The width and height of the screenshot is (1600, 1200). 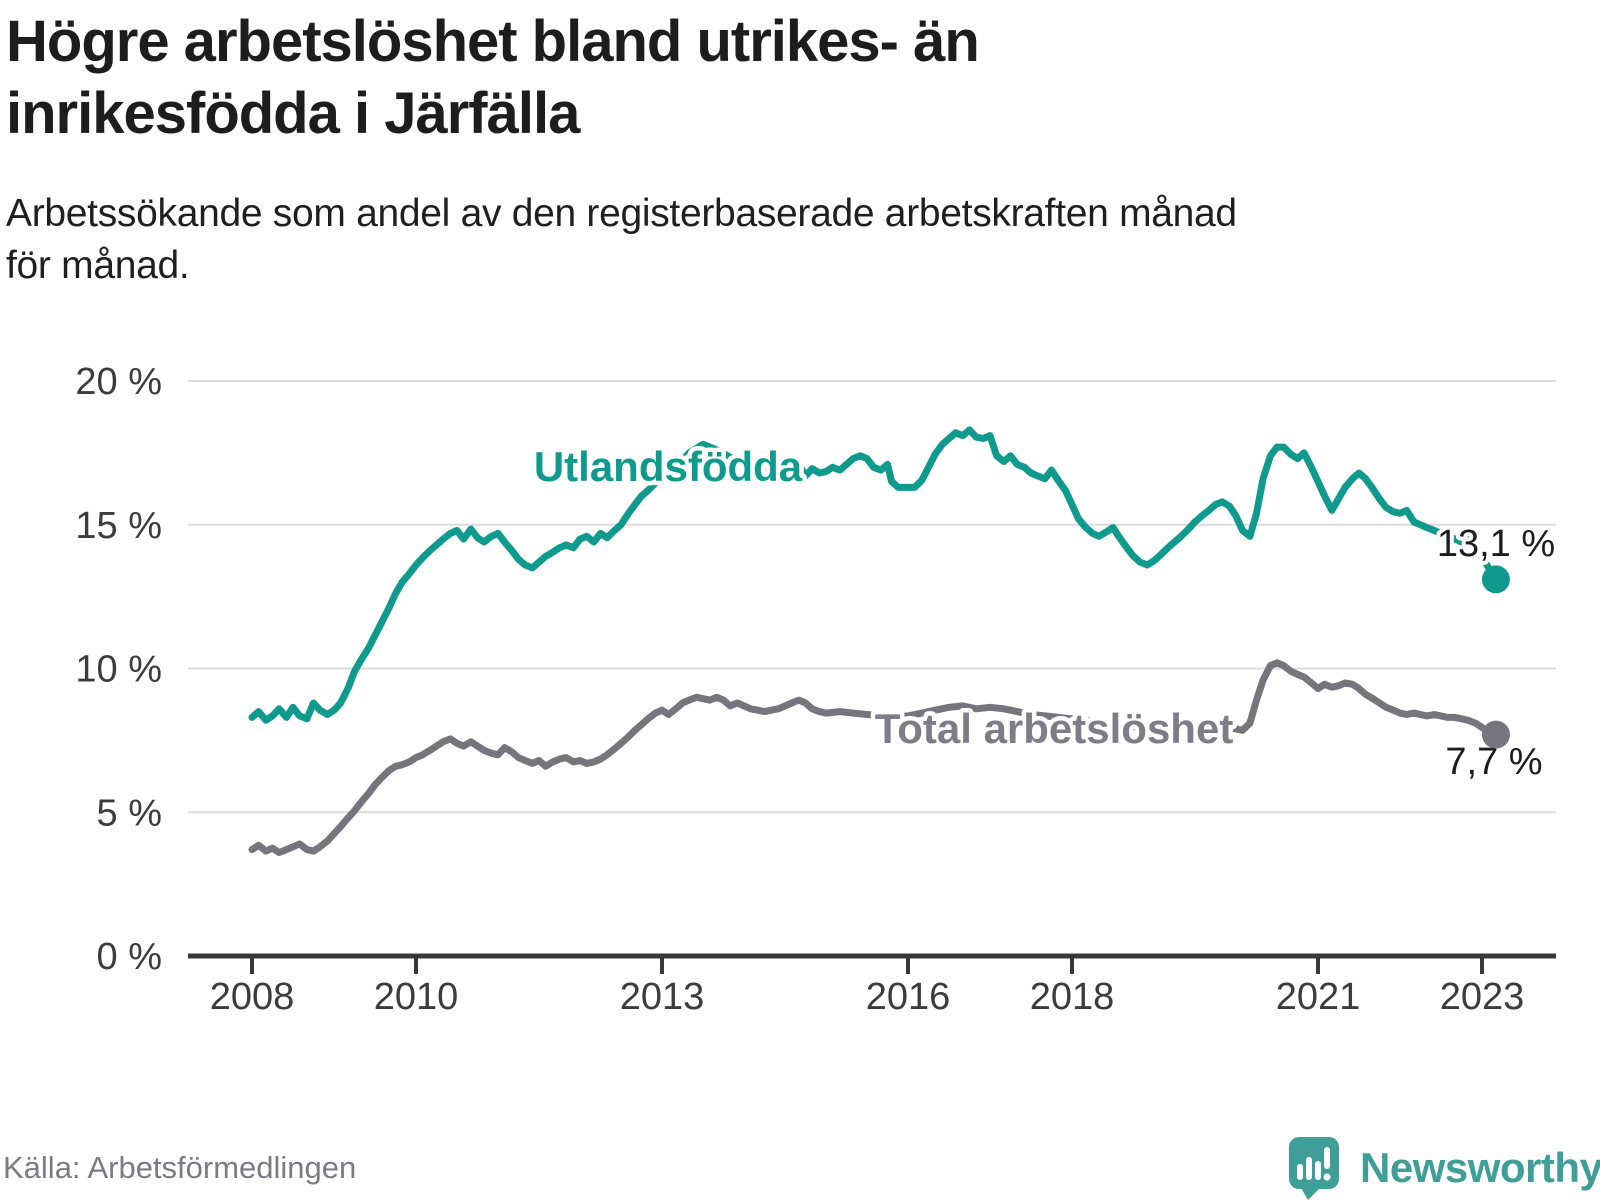 What do you see at coordinates (416, 997) in the screenshot?
I see `x-tick-label: 2010` at bounding box center [416, 997].